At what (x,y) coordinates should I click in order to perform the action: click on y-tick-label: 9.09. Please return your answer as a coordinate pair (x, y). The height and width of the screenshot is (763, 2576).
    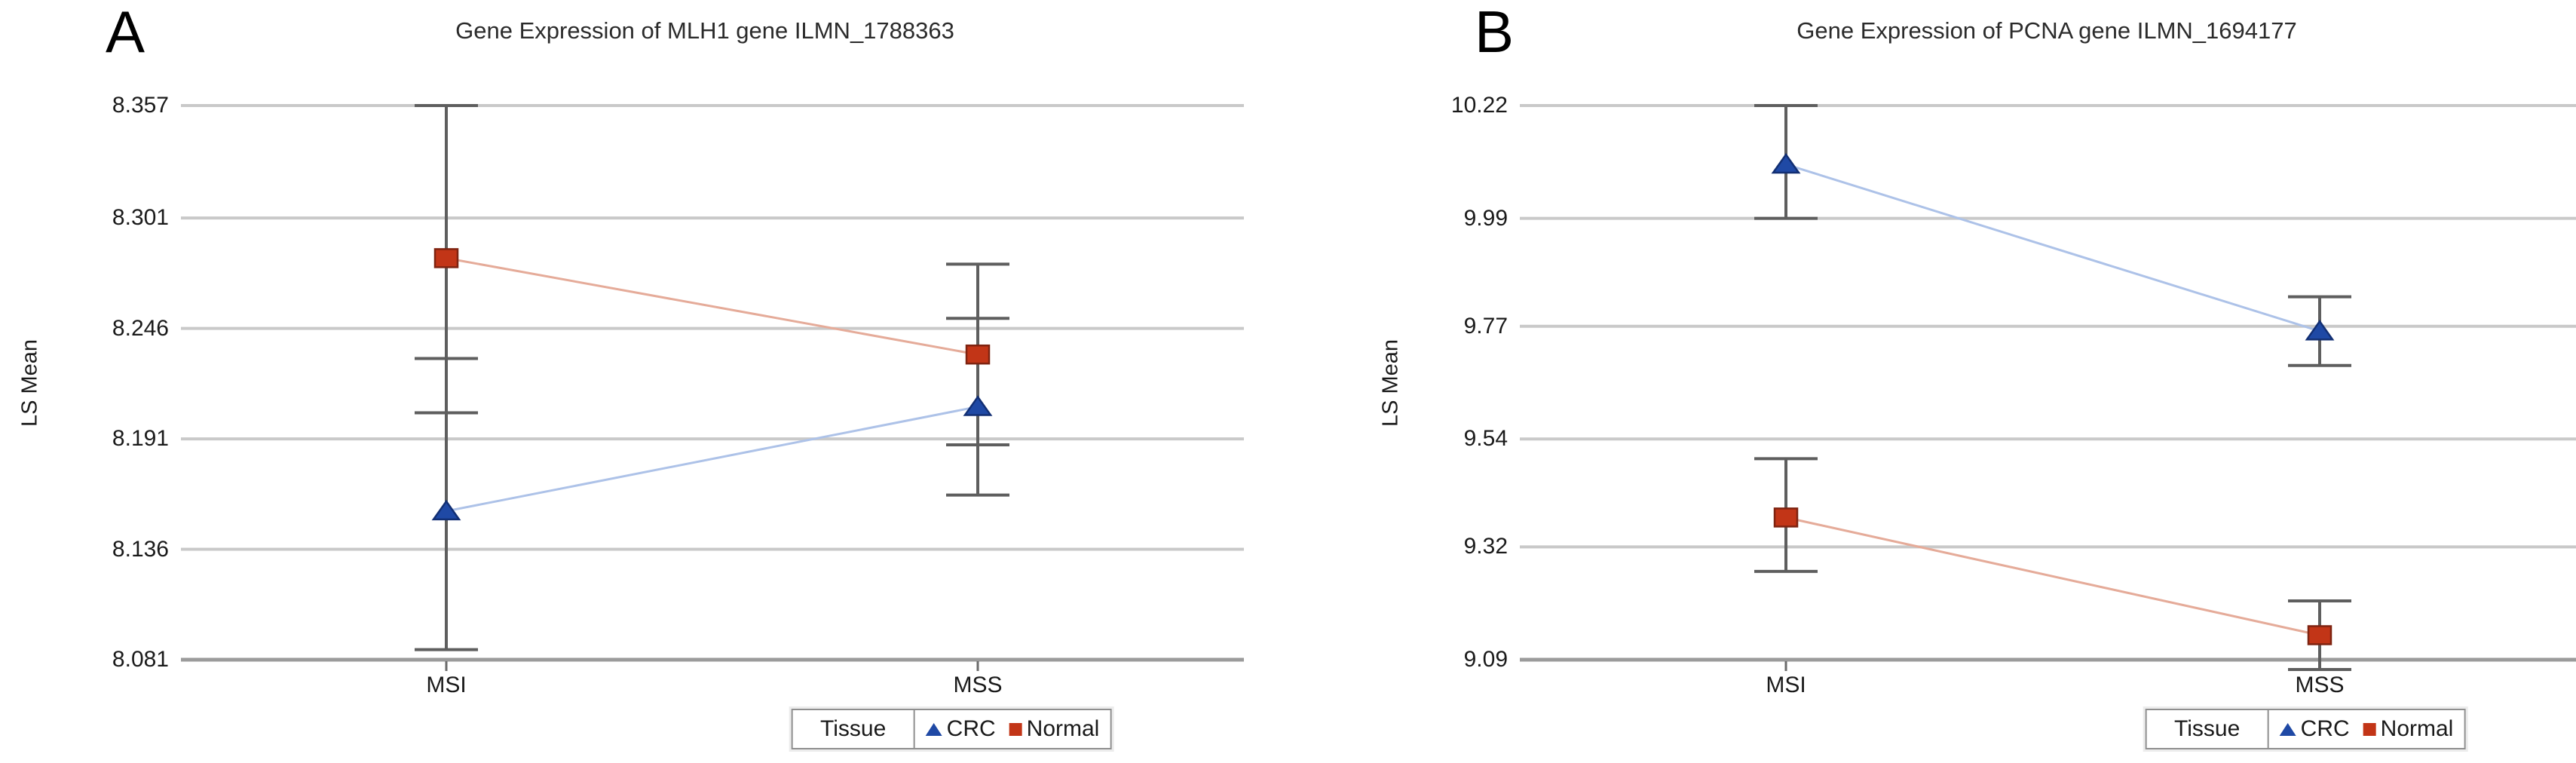
    Looking at the image, I should click on (1485, 659).